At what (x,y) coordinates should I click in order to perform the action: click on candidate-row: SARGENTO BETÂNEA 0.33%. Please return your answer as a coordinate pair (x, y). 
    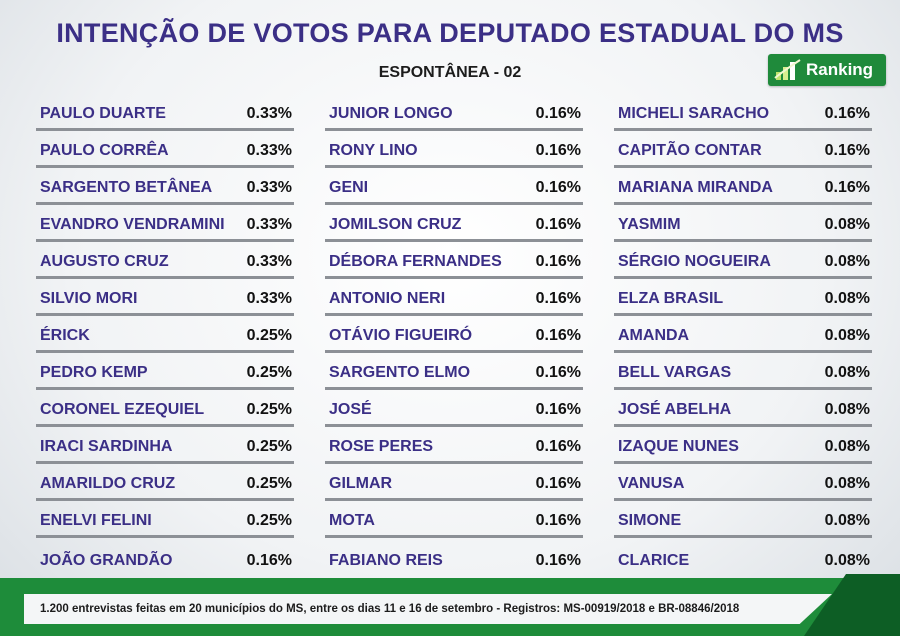
    Looking at the image, I should click on (165, 186).